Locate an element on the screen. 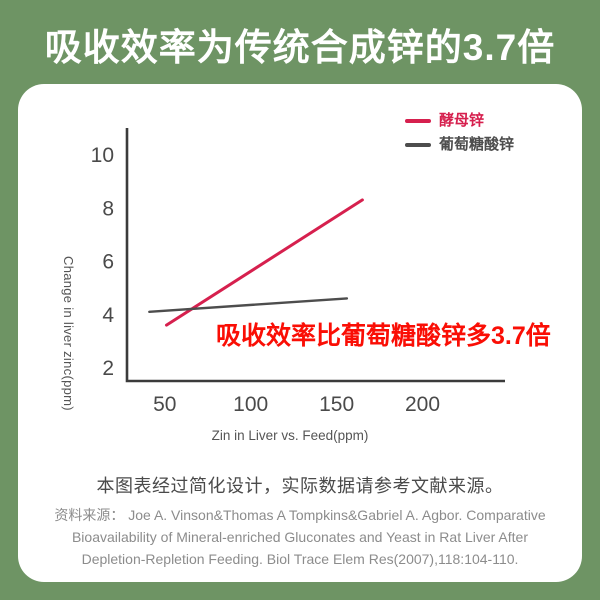  chart-legend: 酵母锌 葡萄糖酸锌 is located at coordinates (459, 137).